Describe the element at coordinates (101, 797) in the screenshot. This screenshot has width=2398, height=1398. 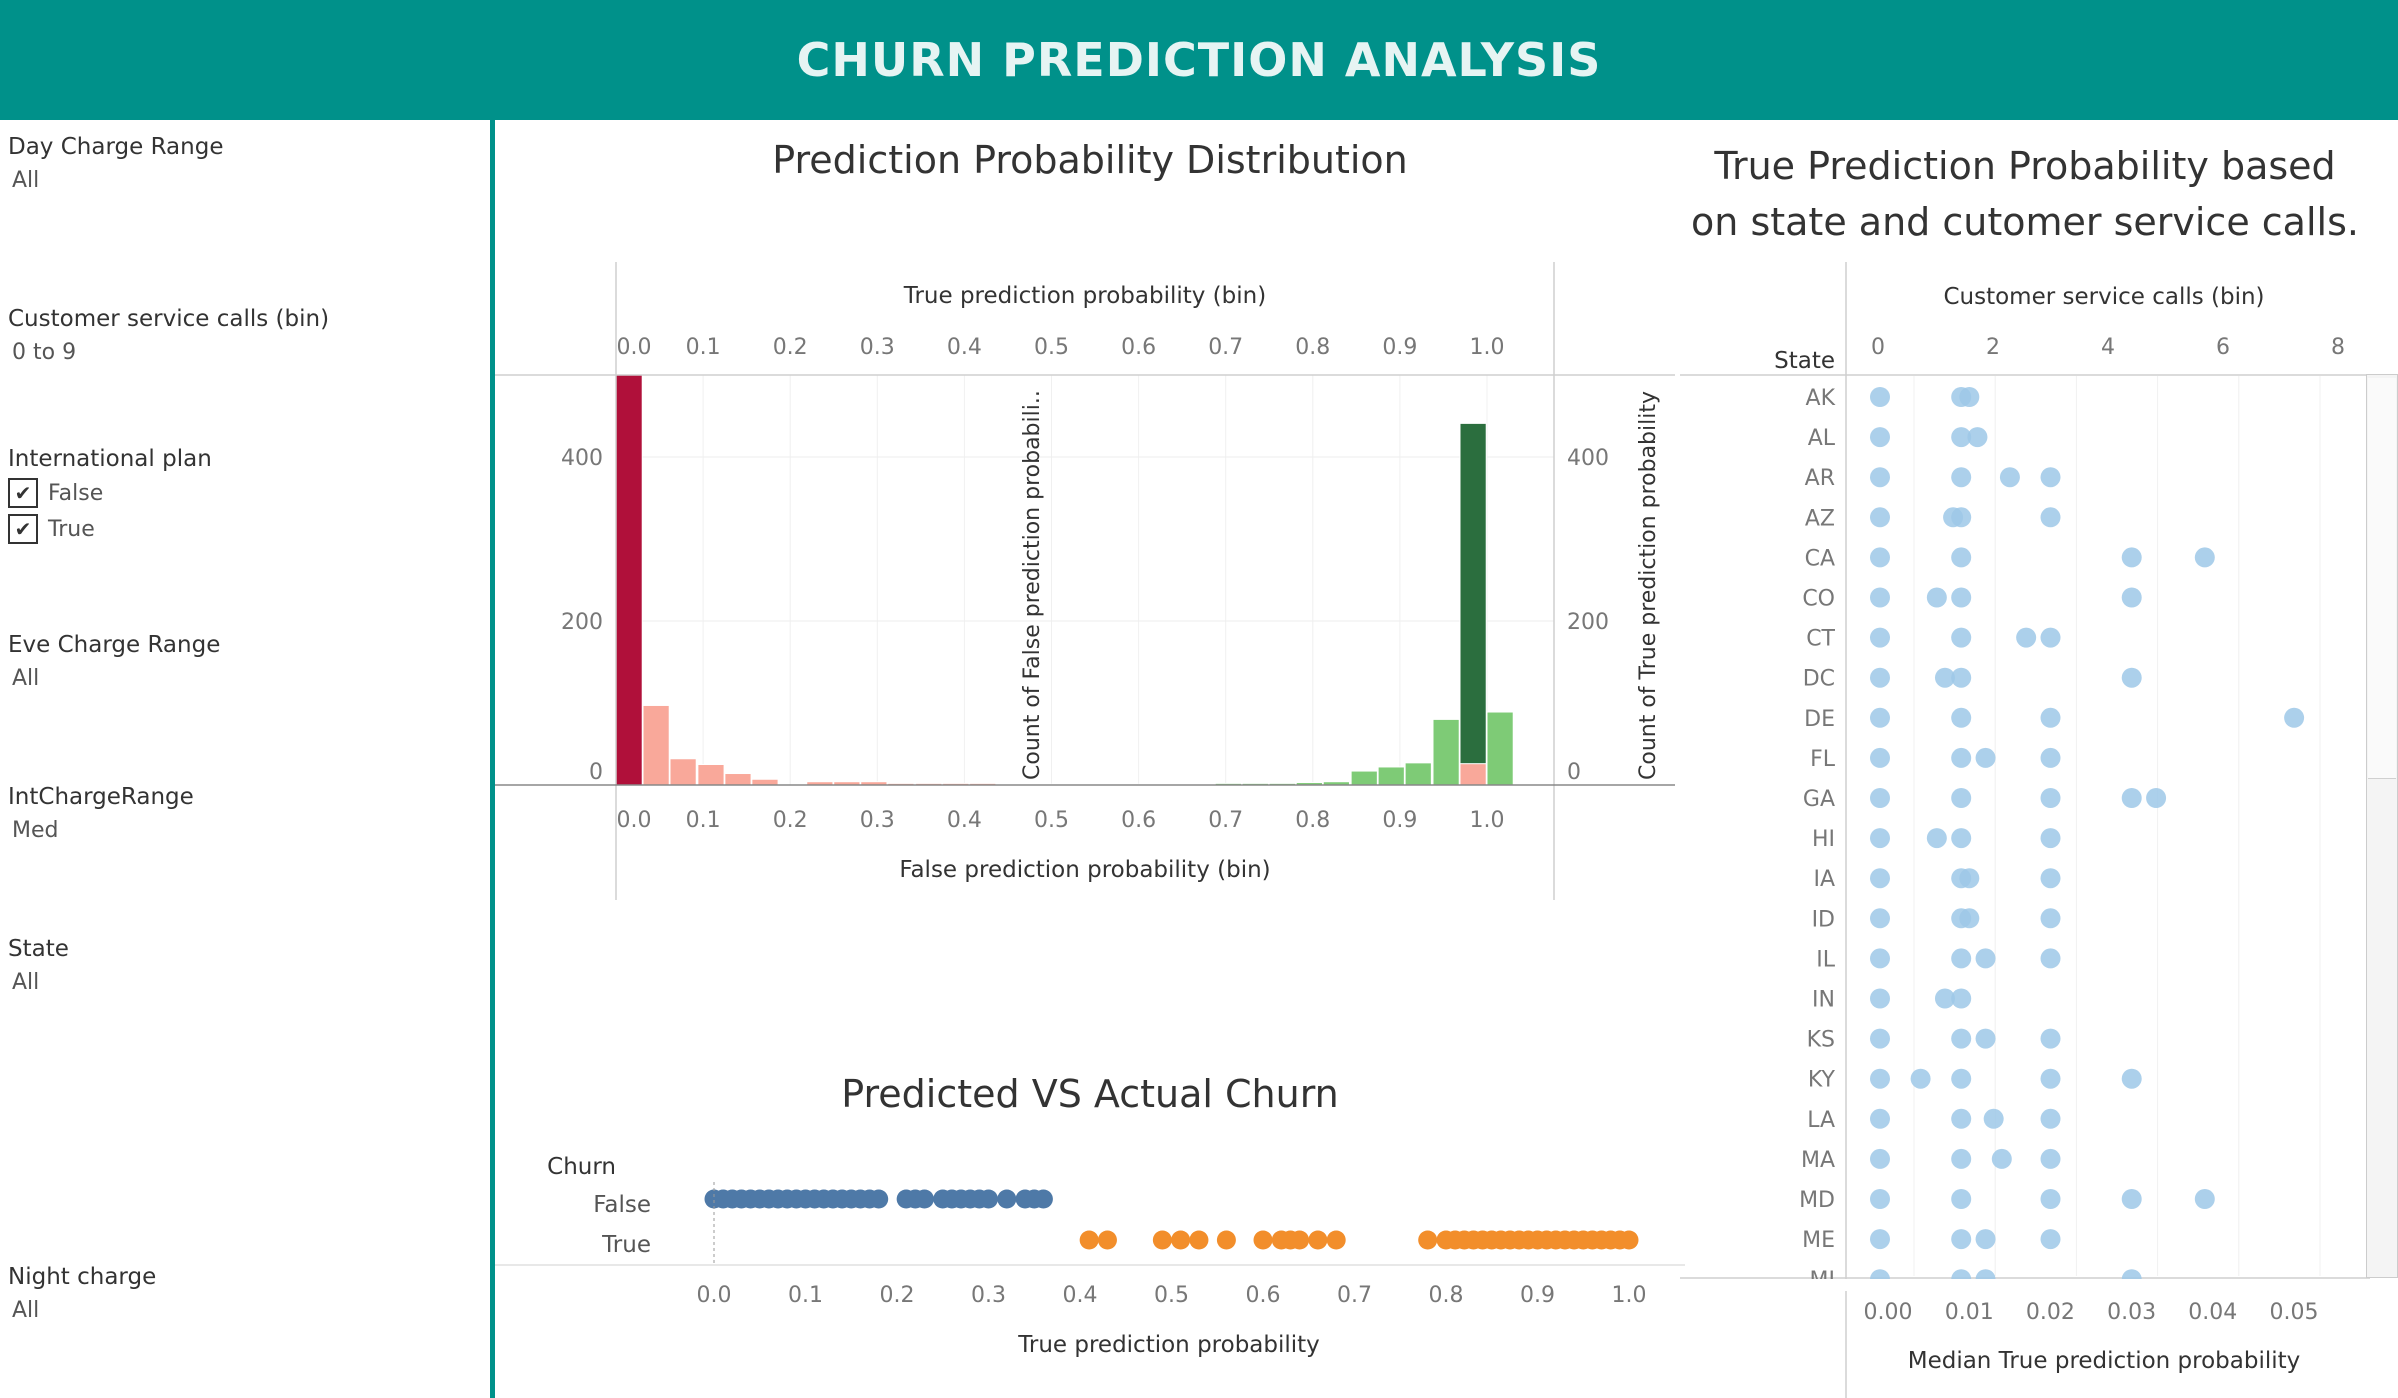
I see `filter-label: IntChargeRange` at that location.